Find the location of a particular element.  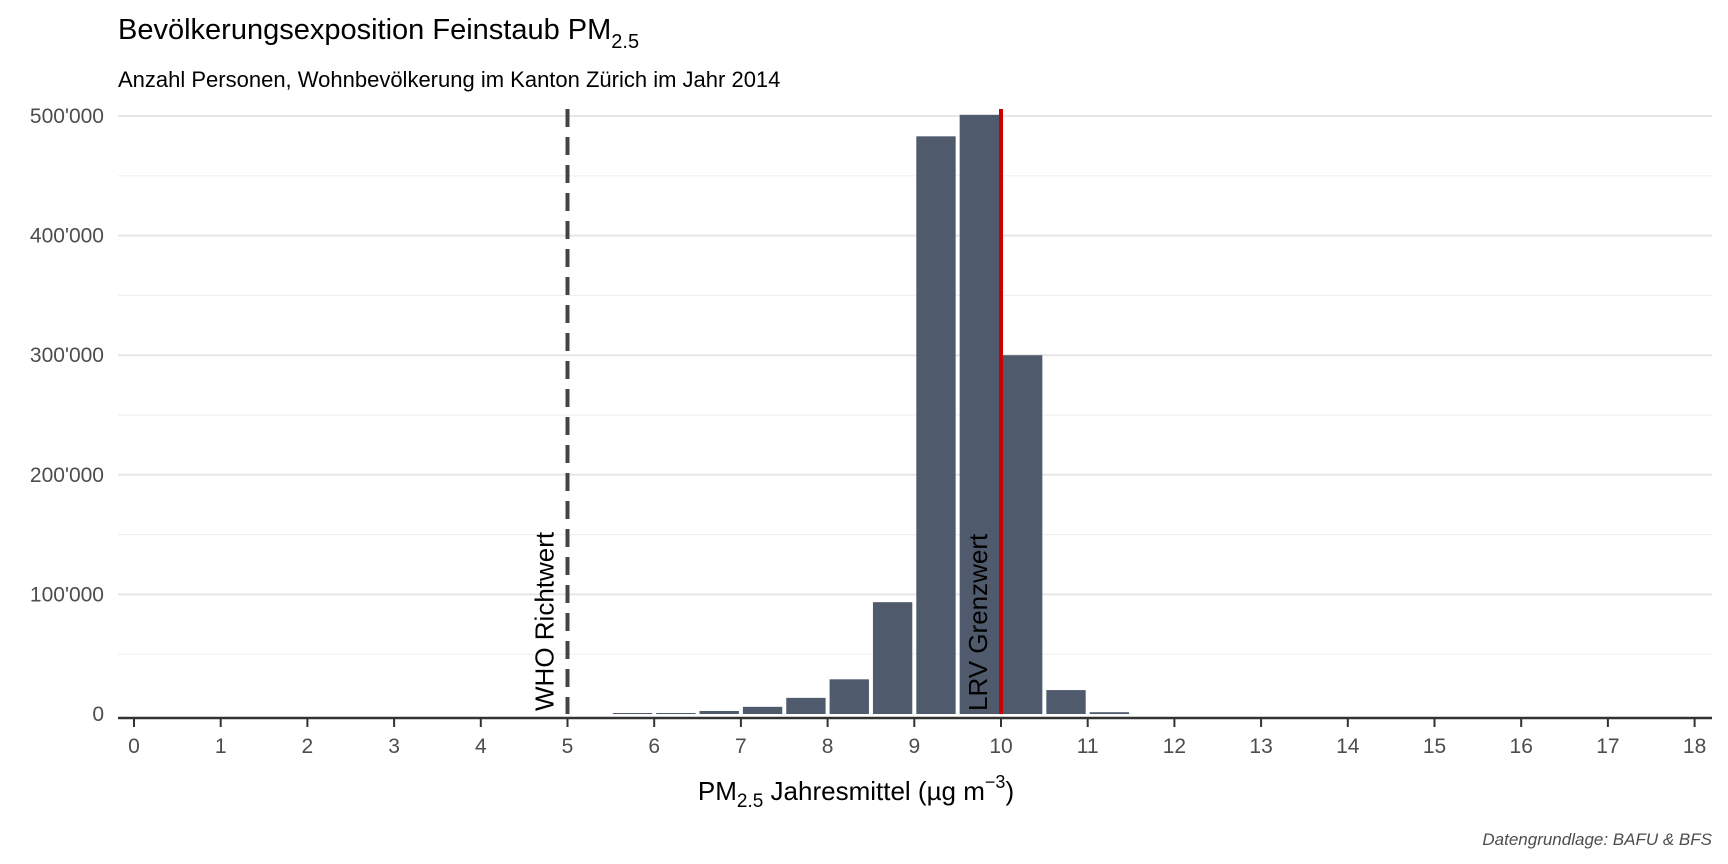

x-tick-label: 4 is located at coordinates (481, 746).